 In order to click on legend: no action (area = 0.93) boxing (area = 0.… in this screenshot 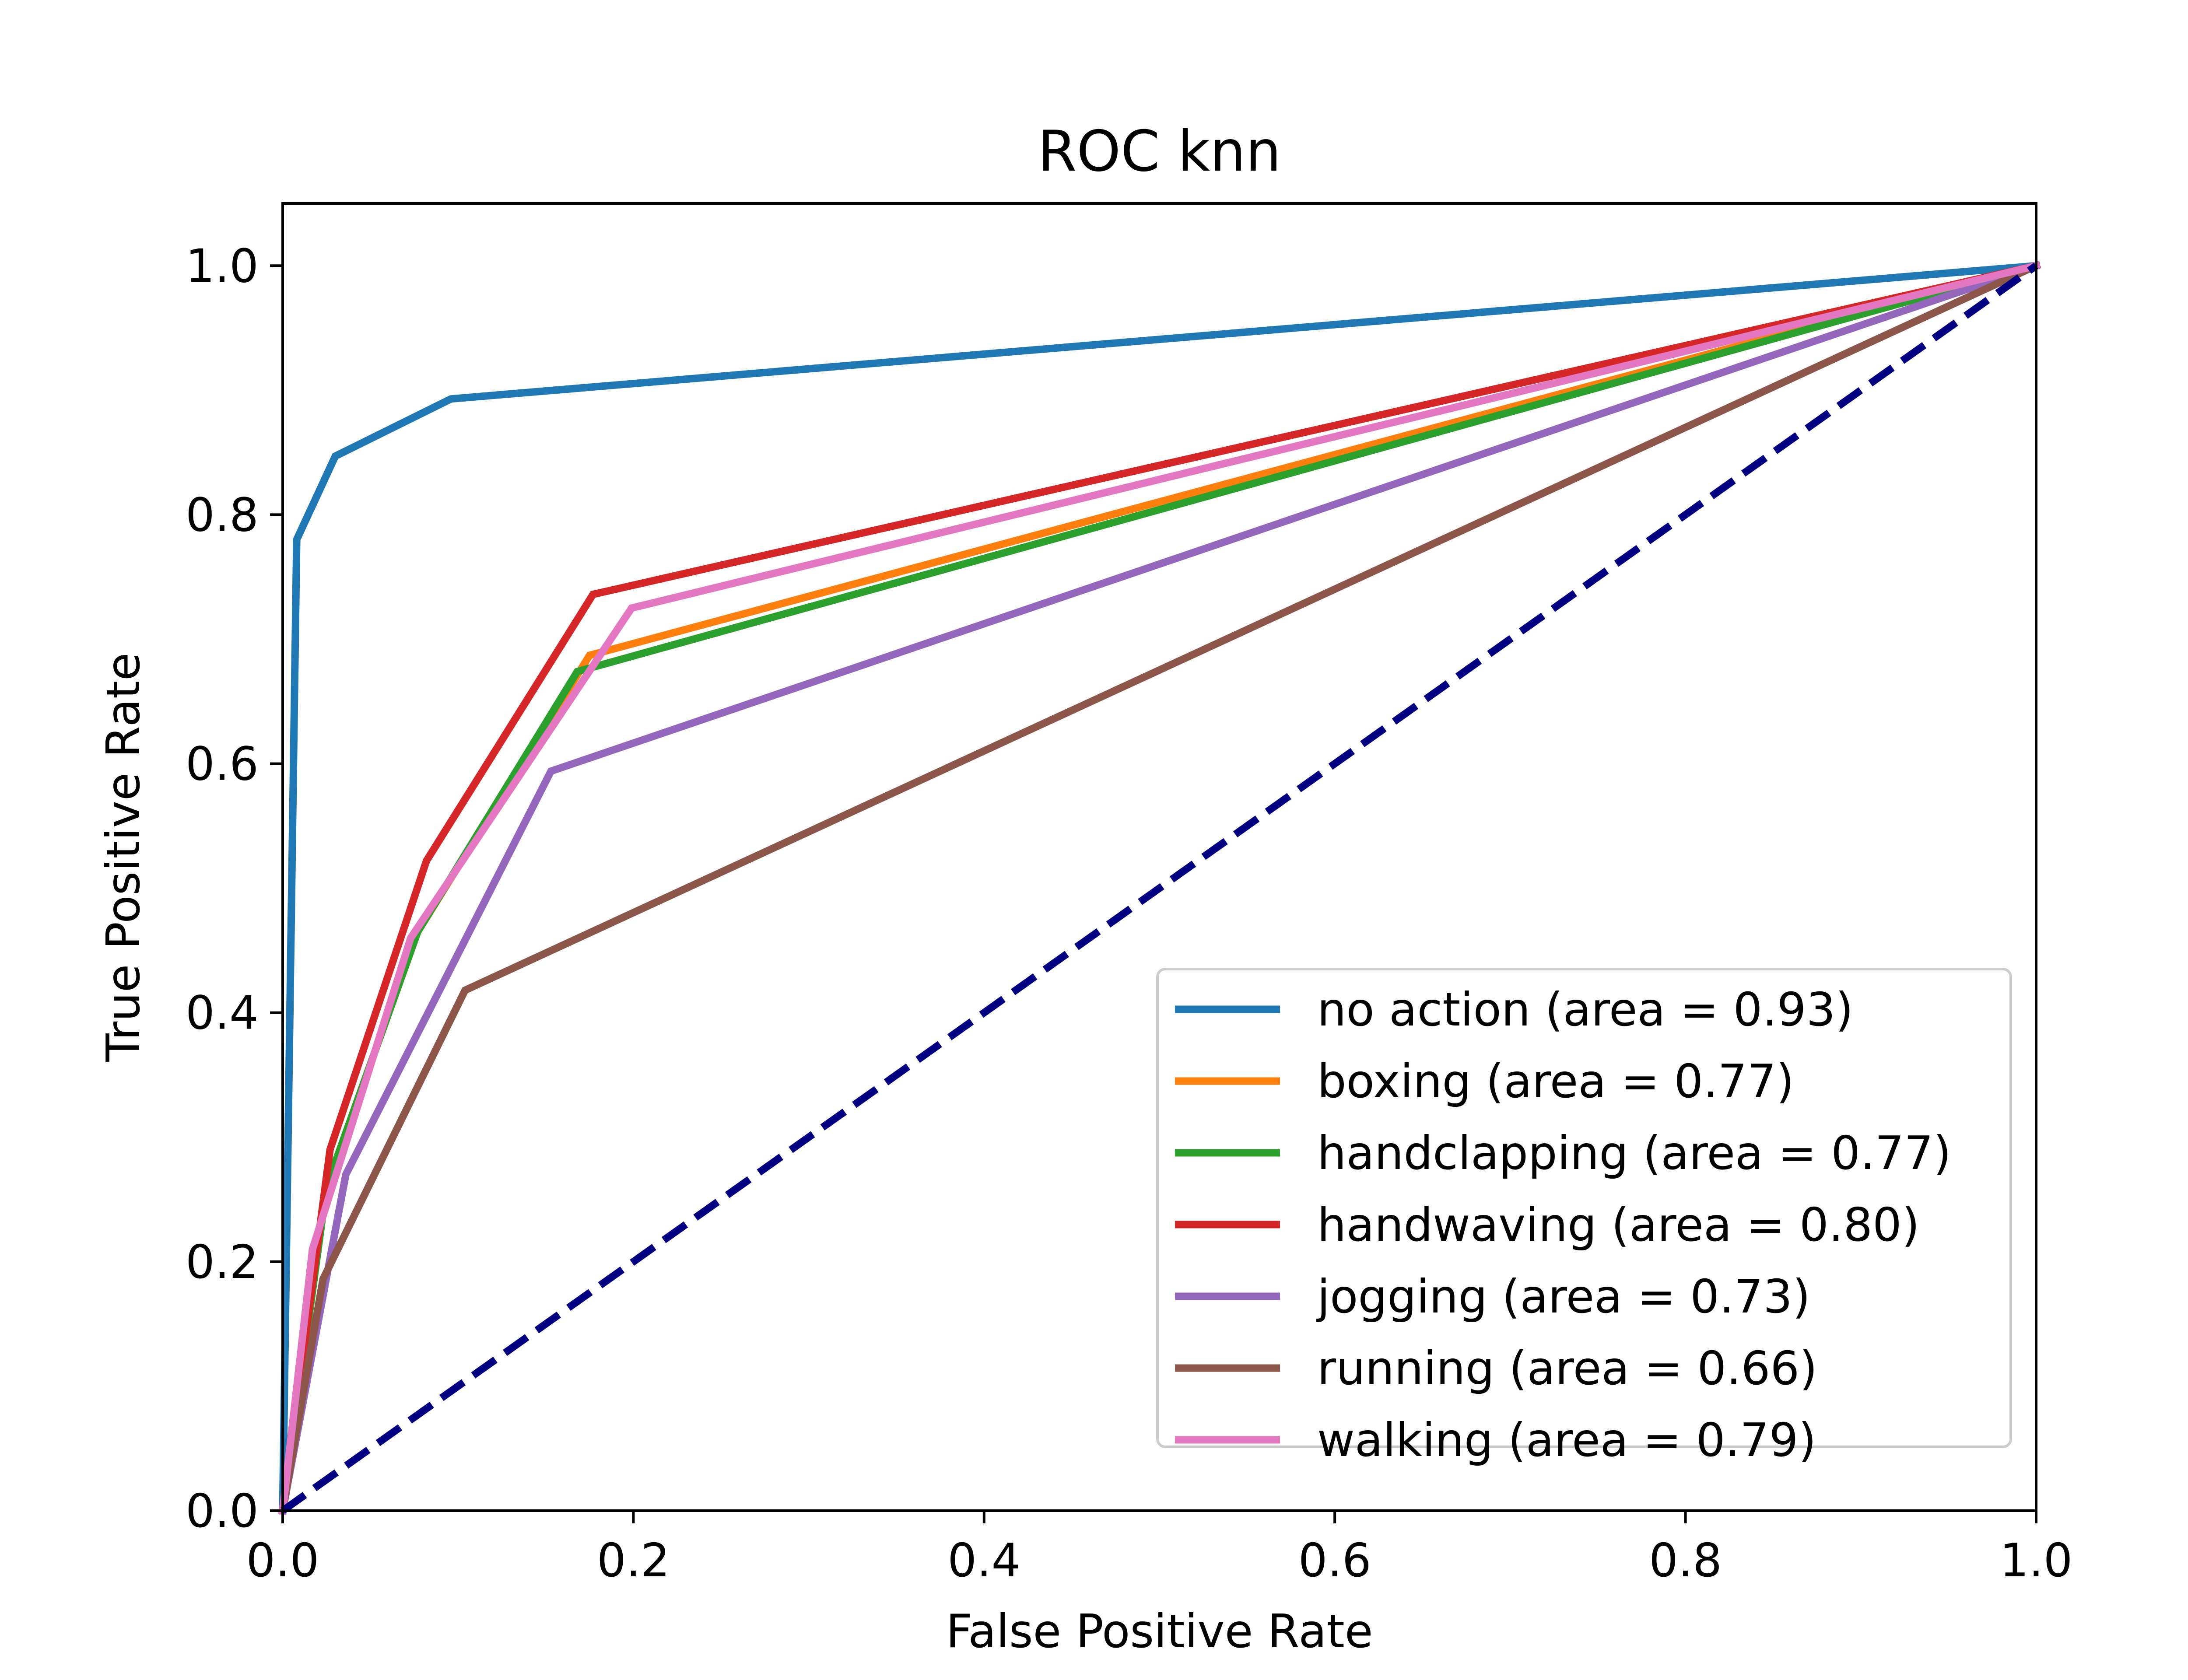, I will do `click(1584, 1217)`.